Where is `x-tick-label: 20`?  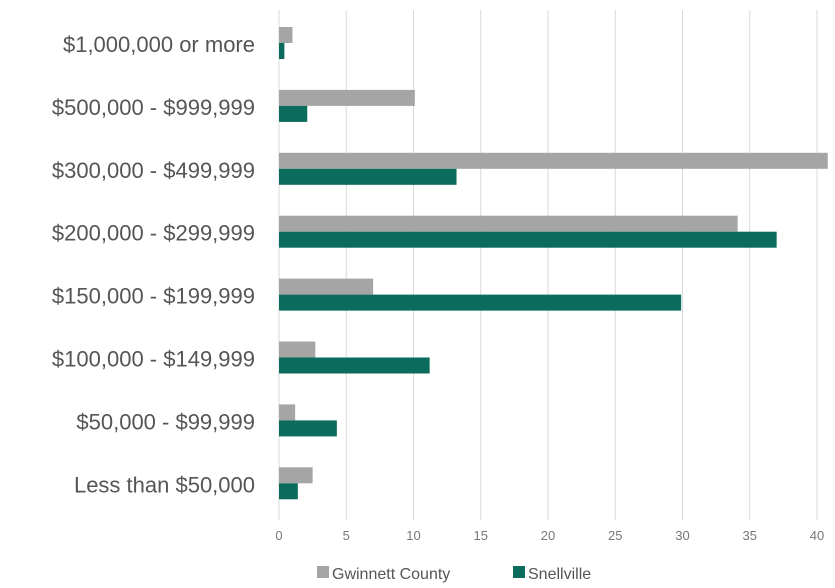
x-tick-label: 20 is located at coordinates (548, 535).